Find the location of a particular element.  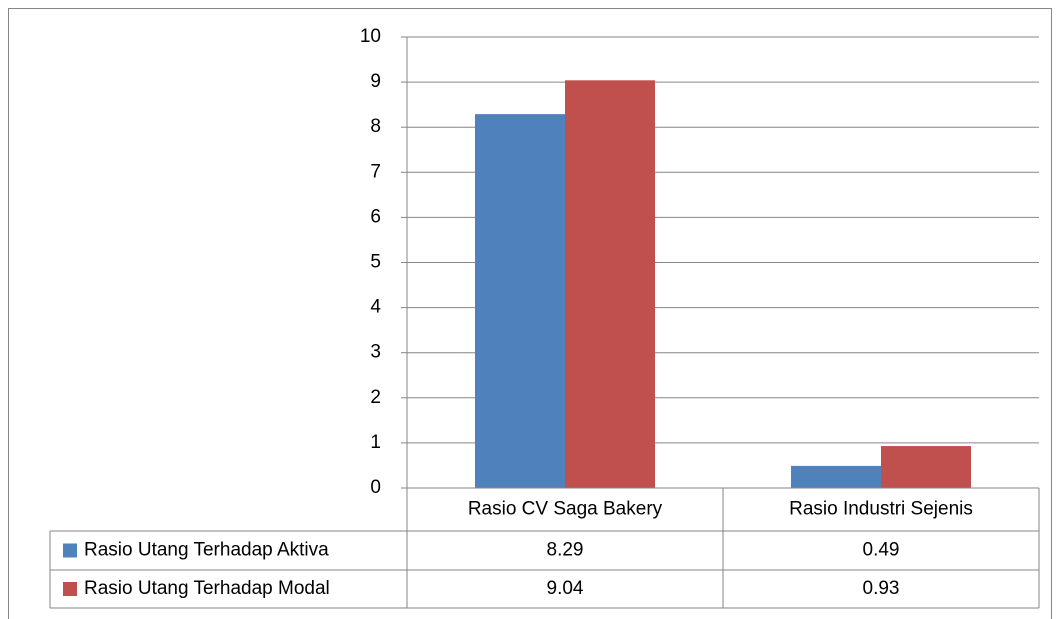

y-tick-label: 7 is located at coordinates (375, 171).